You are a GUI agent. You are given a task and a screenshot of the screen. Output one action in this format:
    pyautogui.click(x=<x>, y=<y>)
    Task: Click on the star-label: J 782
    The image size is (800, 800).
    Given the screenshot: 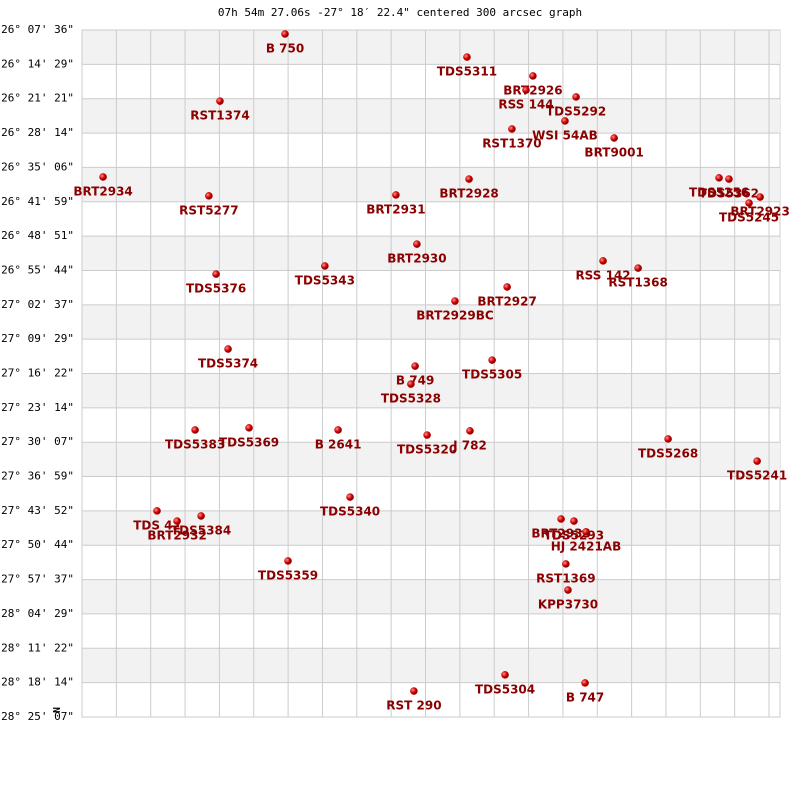 What is the action you would take?
    pyautogui.click(x=469, y=445)
    